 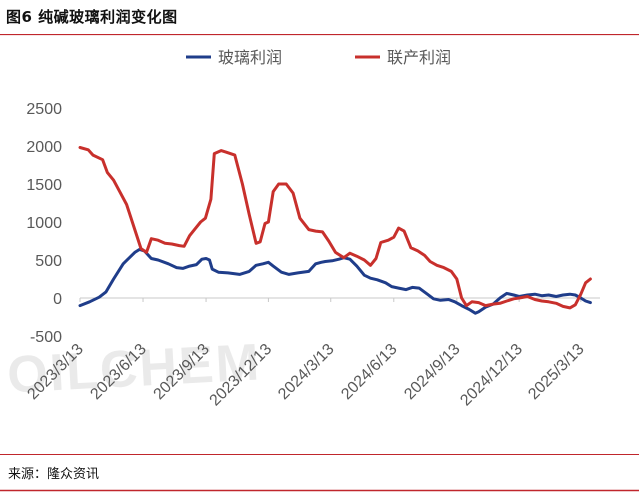 I want to click on source-dividers, so click(x=319, y=473).